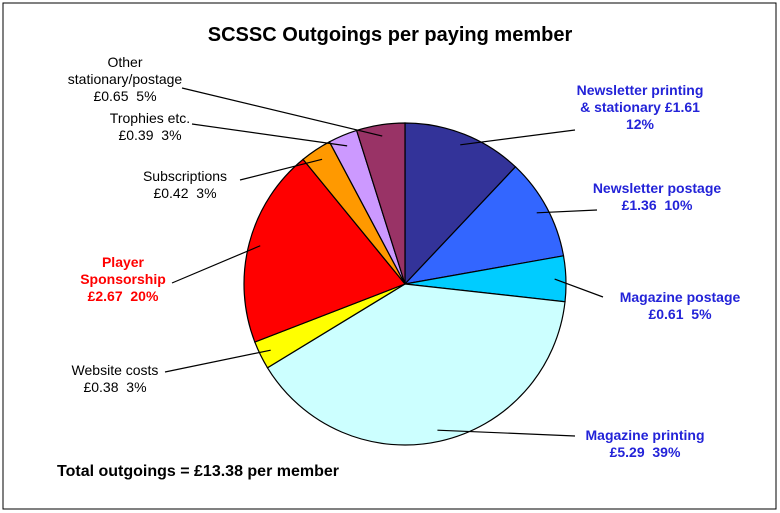 Image resolution: width=780 pixels, height=513 pixels. I want to click on category-label: Player Sponsorship, so click(123, 270).